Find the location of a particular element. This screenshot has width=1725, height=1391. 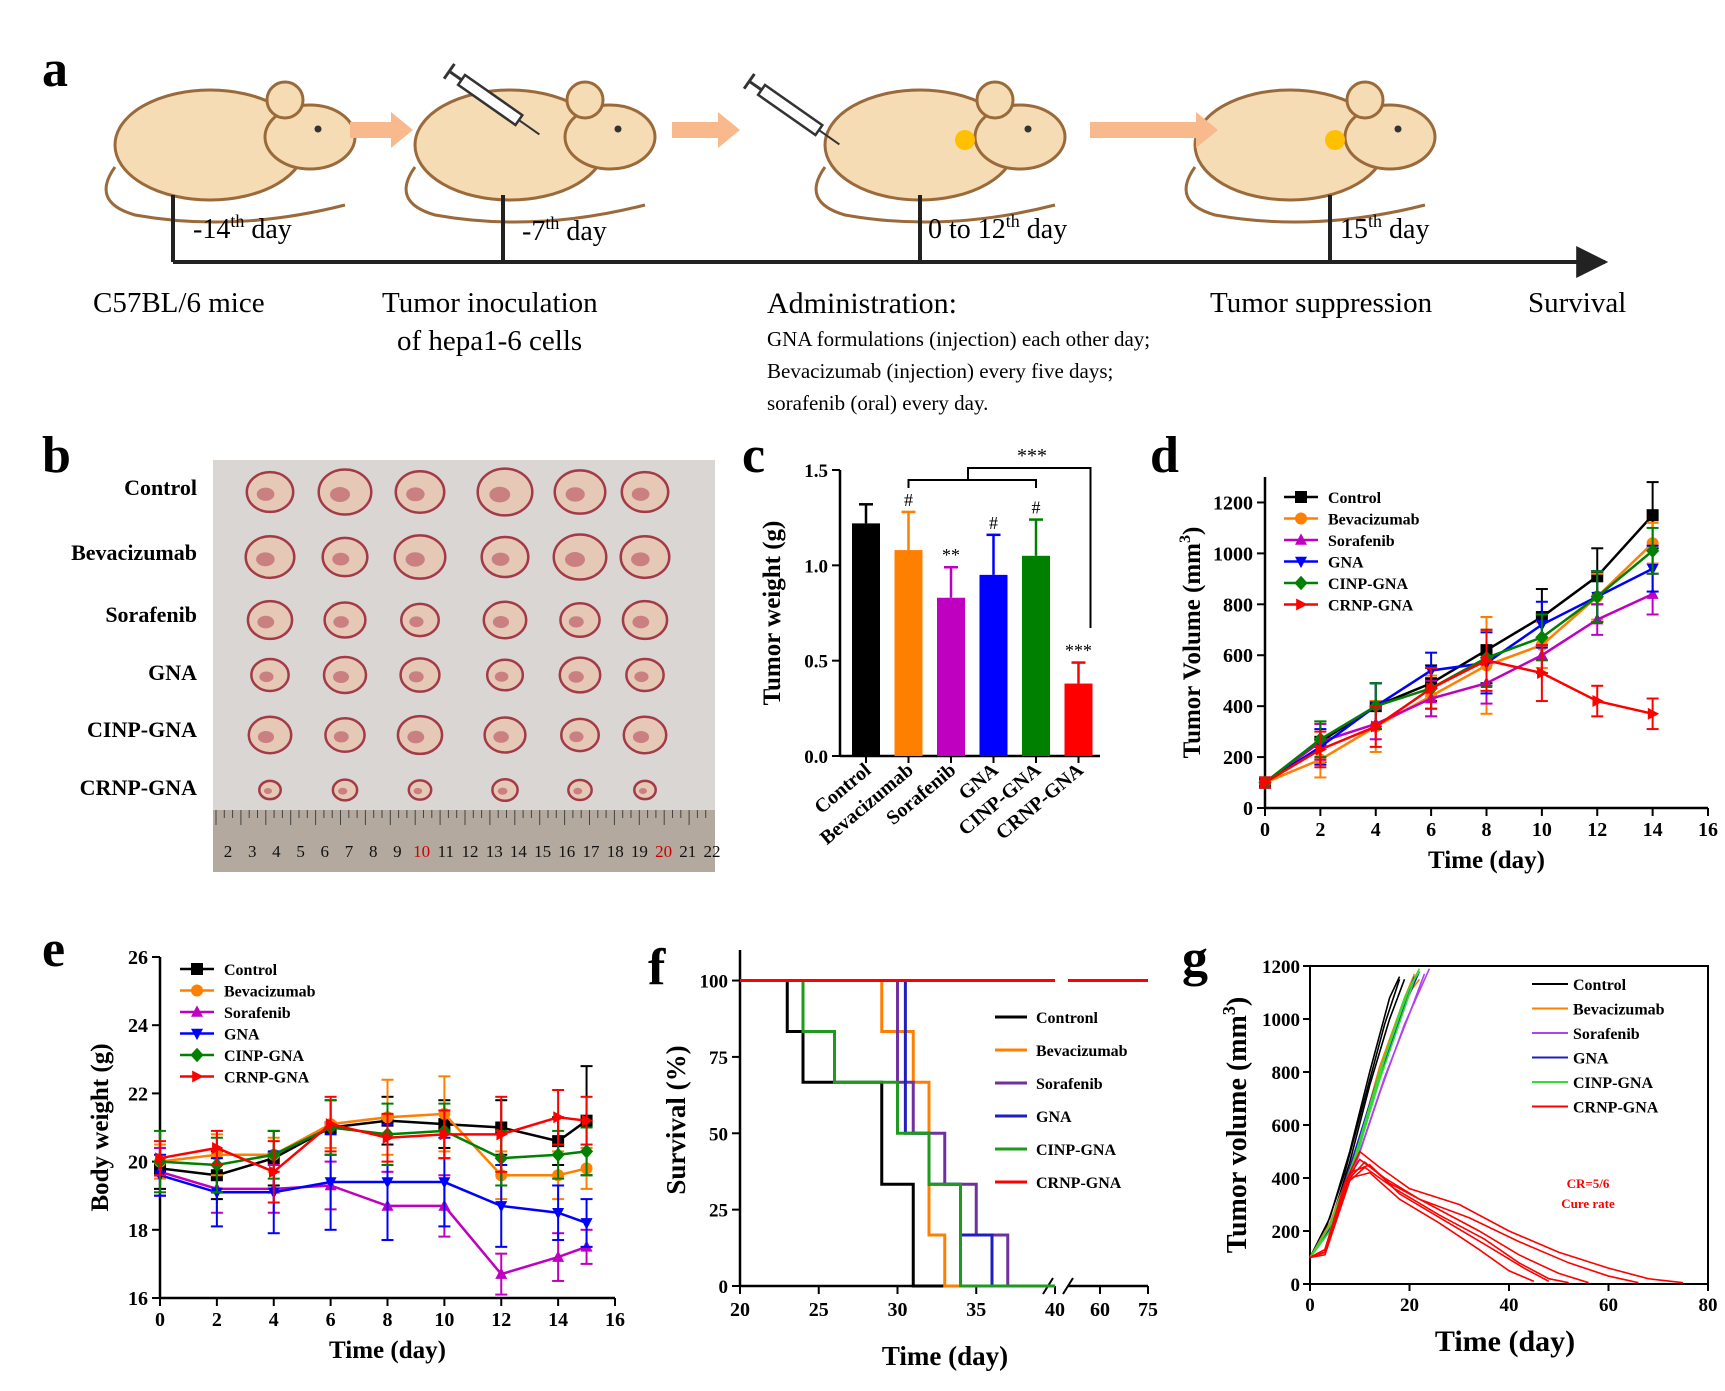

panel-d-label: d is located at coordinates (1164, 455).